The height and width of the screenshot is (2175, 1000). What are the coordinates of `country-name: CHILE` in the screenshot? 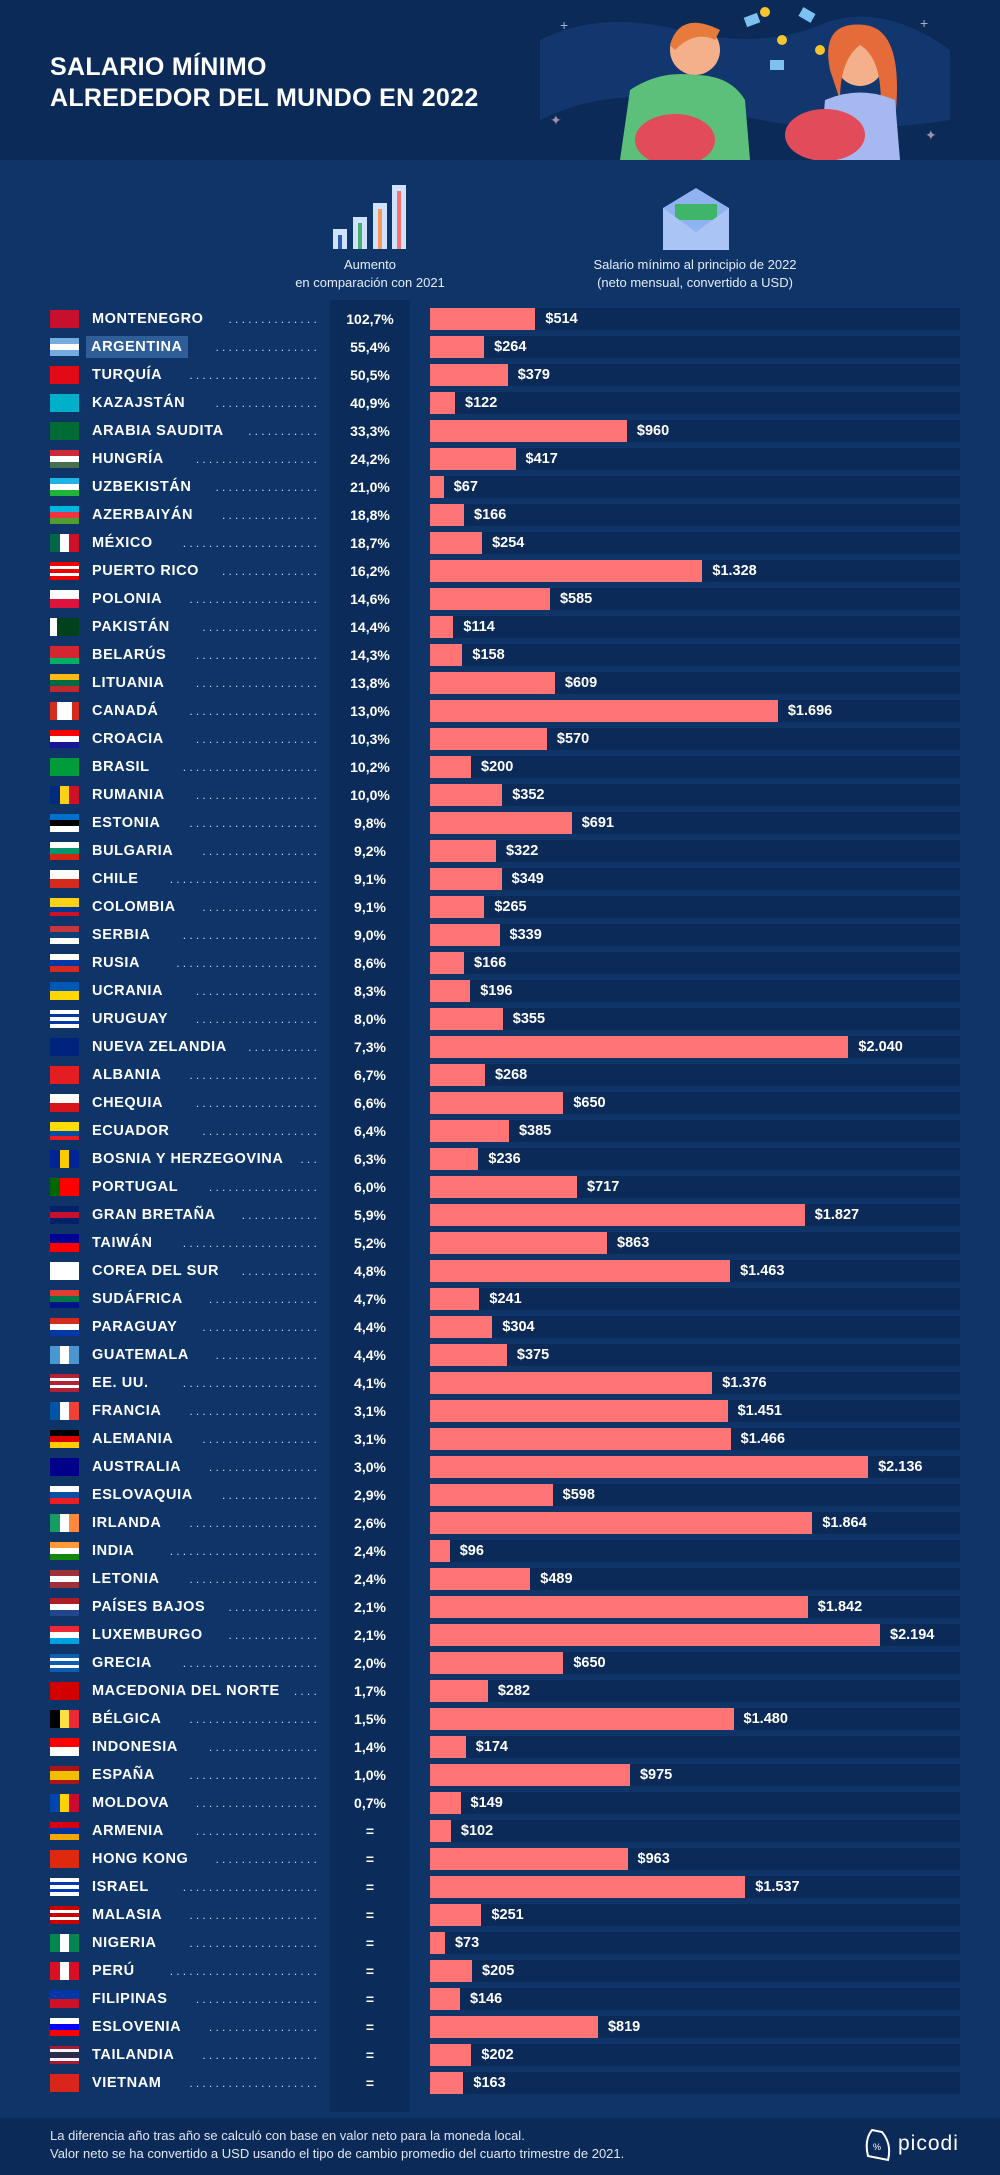 It's located at (115, 879).